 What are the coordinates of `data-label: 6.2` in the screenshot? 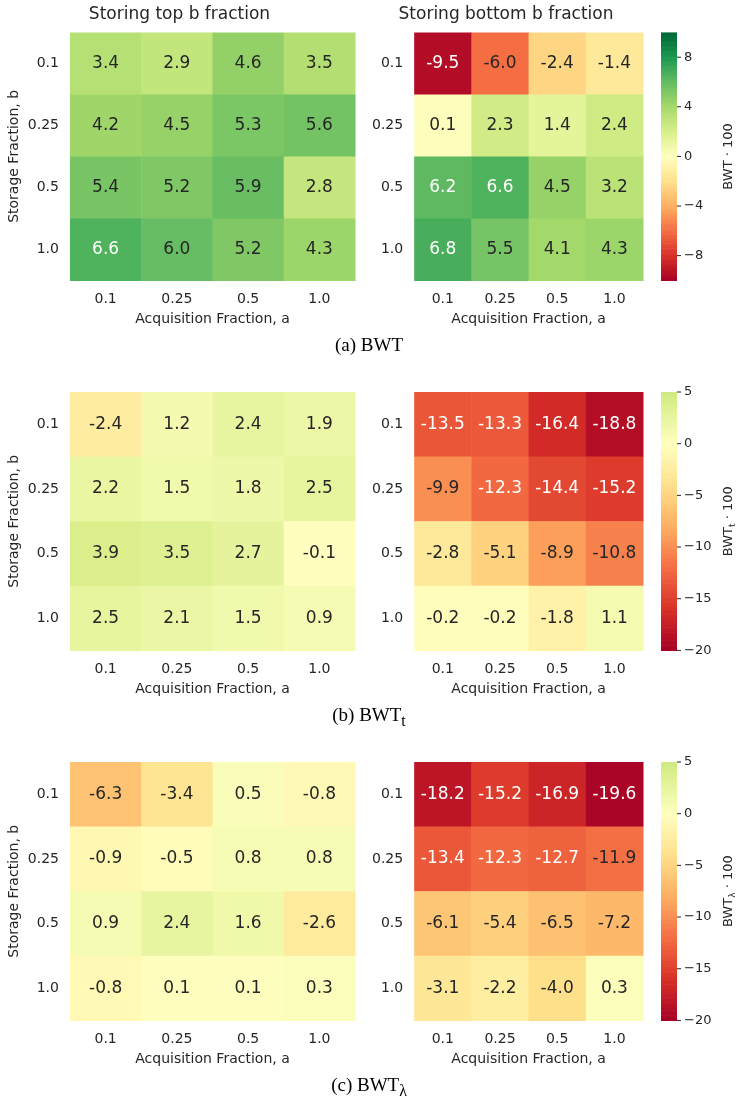 It's located at (443, 185).